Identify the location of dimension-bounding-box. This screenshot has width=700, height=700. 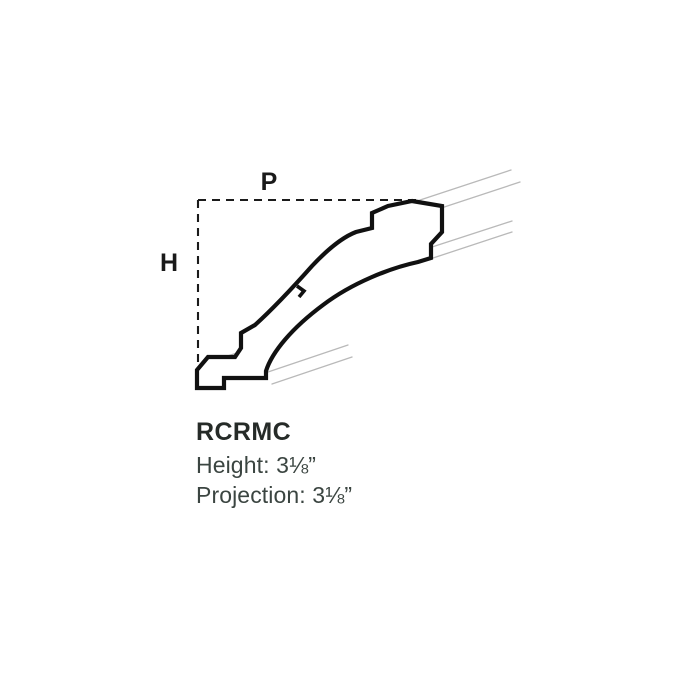
(306, 285).